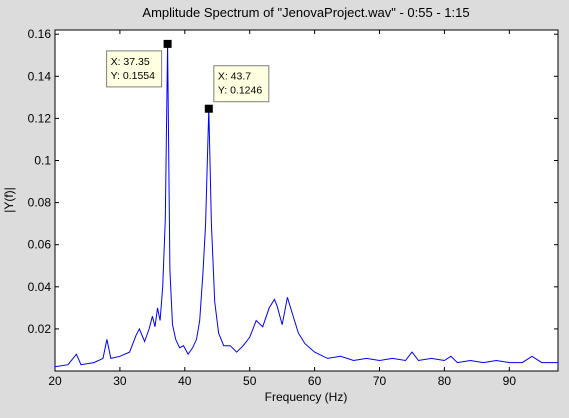 The image size is (569, 418). I want to click on y-tick-label: 0.12, so click(40, 118).